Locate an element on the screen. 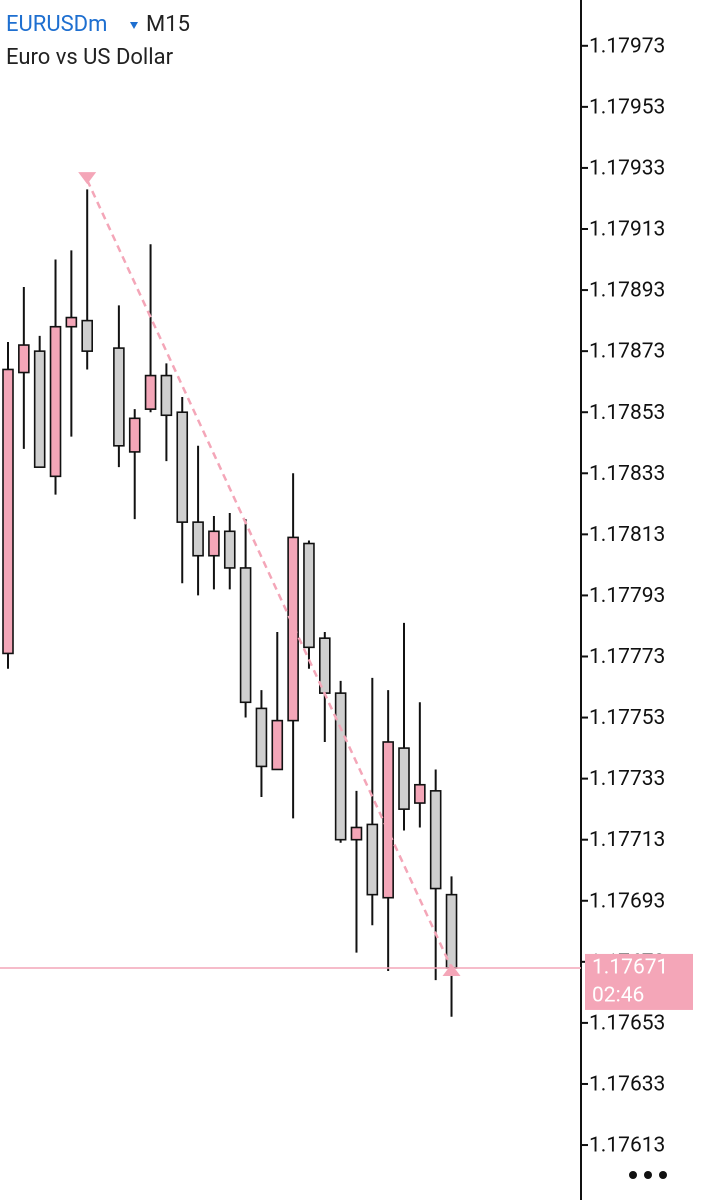 This screenshot has width=710, height=1200. y-tick-label: 1.17953 is located at coordinates (627, 107).